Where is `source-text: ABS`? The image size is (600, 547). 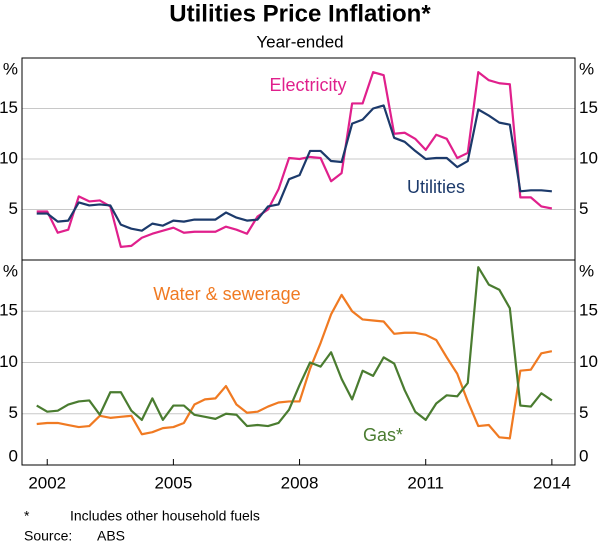 source-text: ABS is located at coordinates (111, 536).